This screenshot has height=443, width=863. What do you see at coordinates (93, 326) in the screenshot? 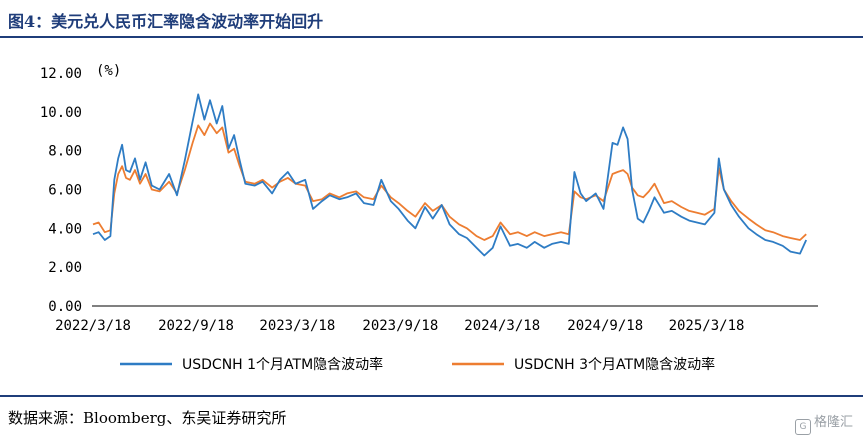
I see `x-tick-label: 2022/3/18` at bounding box center [93, 326].